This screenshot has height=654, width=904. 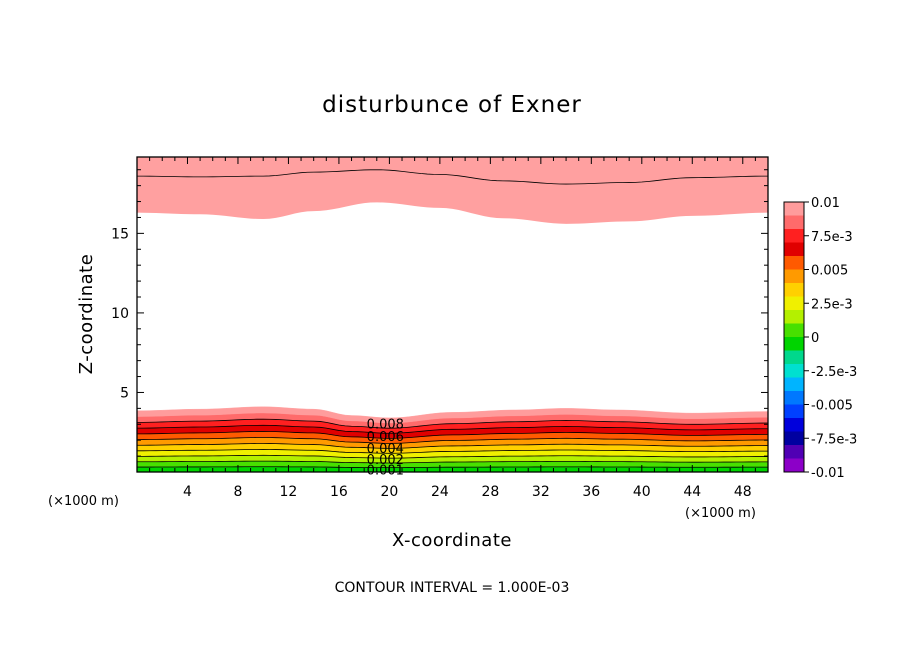 What do you see at coordinates (237, 492) in the screenshot?
I see `x-tick-label: 8` at bounding box center [237, 492].